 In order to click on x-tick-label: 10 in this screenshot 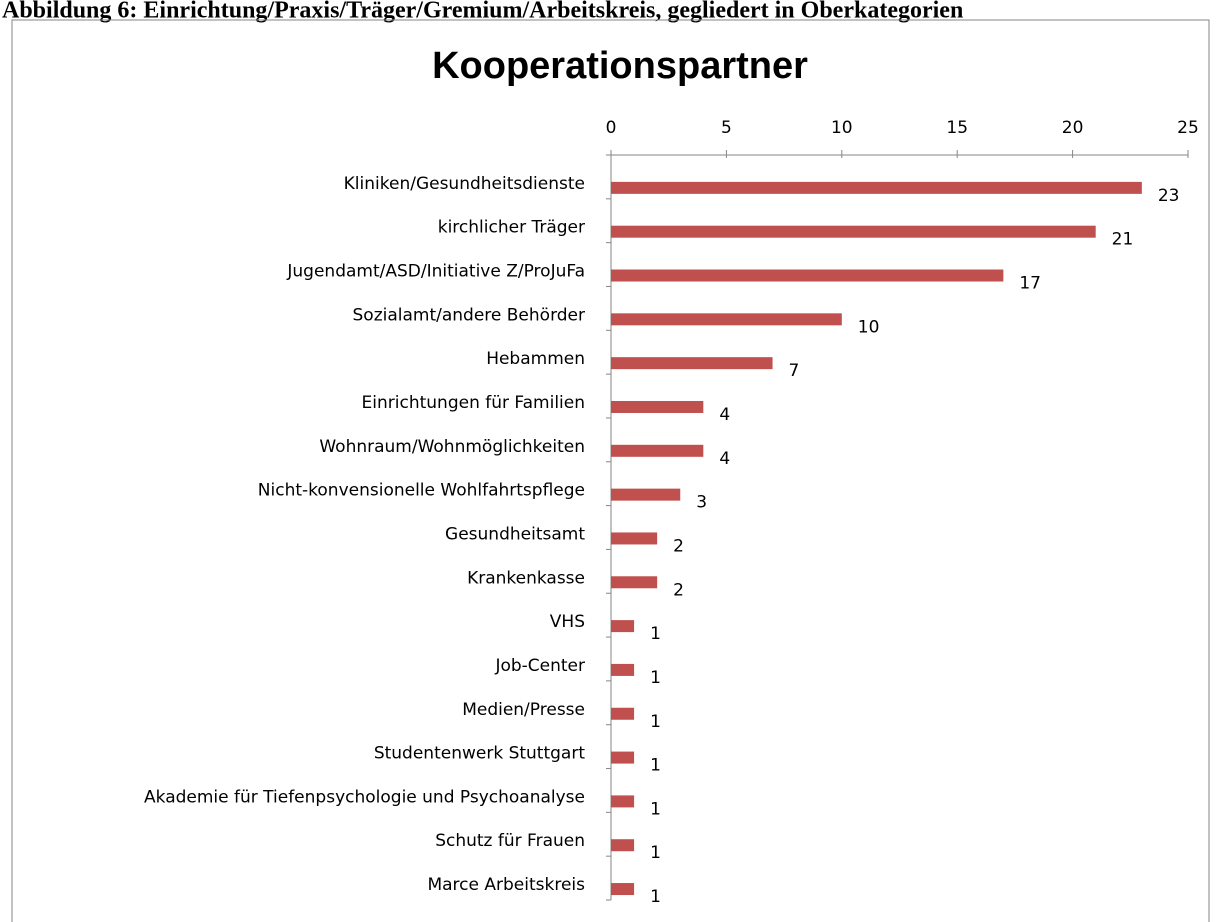, I will do `click(842, 128)`.